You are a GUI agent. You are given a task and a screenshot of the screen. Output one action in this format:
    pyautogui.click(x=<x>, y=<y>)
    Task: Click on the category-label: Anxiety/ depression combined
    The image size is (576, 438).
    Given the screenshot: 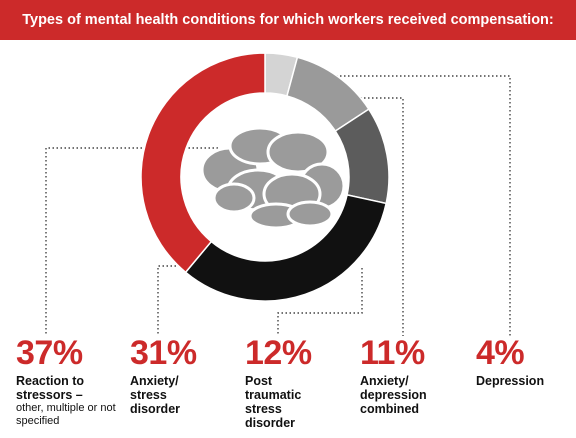 What is the action you would take?
    pyautogui.click(x=393, y=395)
    